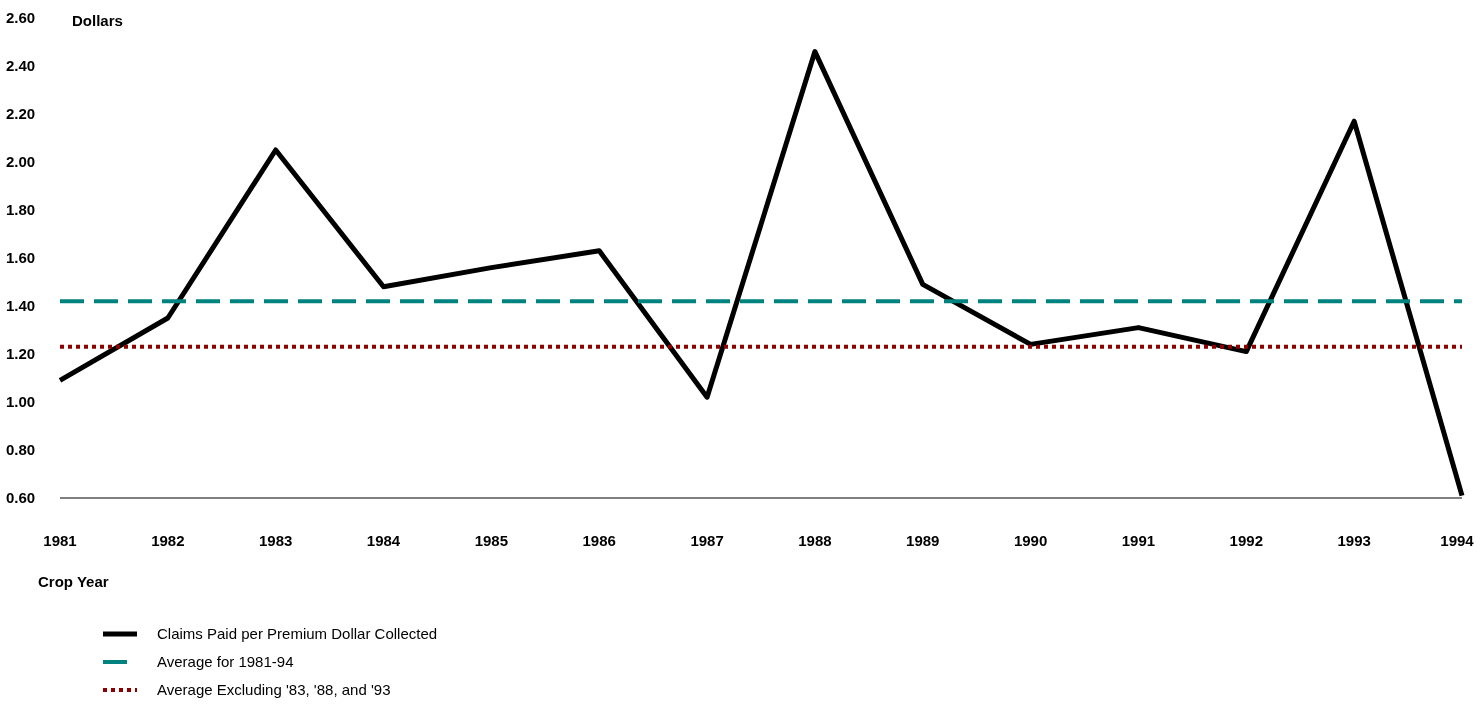 The width and height of the screenshot is (1483, 713). Describe the element at coordinates (21, 210) in the screenshot. I see `y-tick-label: 1.80` at that location.